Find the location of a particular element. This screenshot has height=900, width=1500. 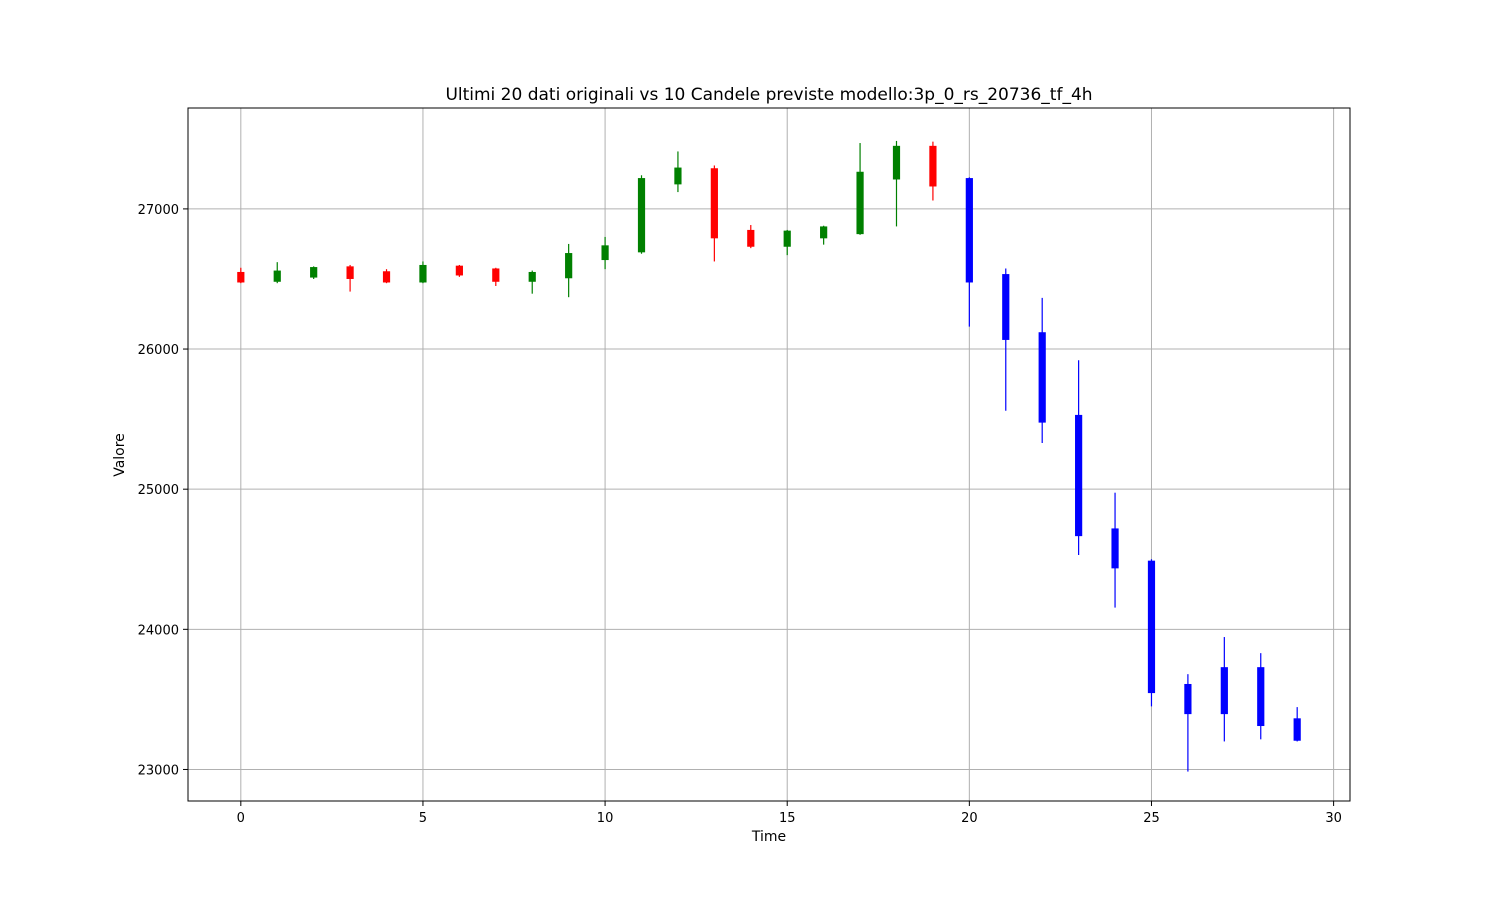

x-tick-label: 20 is located at coordinates (969, 818).